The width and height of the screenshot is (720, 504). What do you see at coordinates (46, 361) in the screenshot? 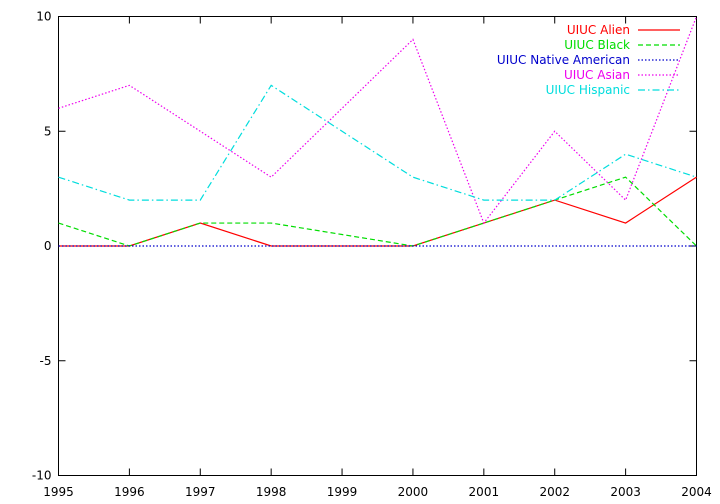
I see `y-tick-label: -5` at bounding box center [46, 361].